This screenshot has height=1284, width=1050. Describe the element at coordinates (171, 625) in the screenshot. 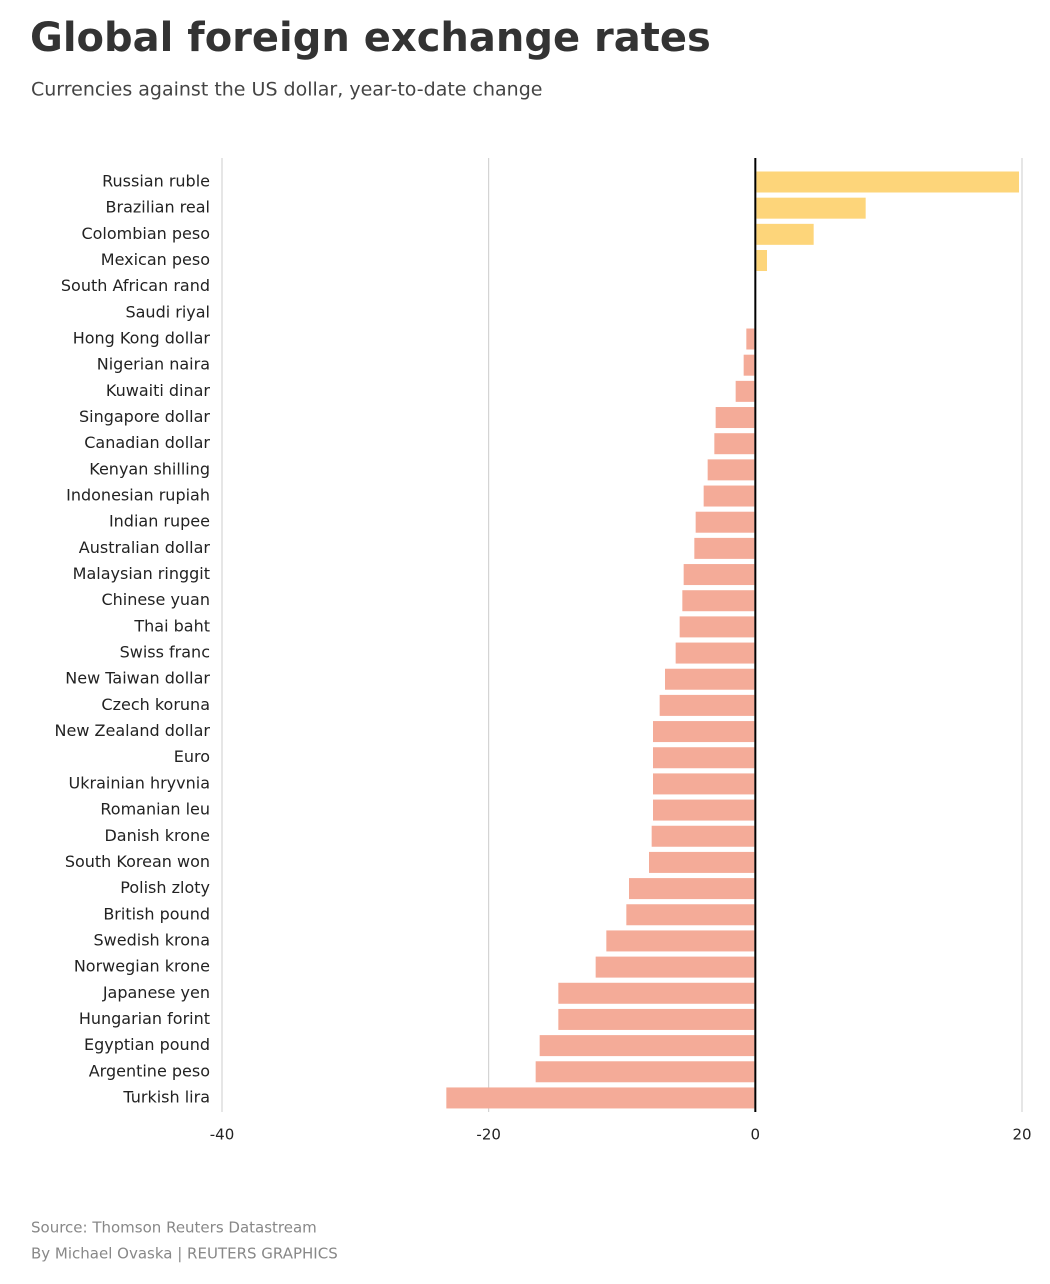

I see `y-tick-label: Thai baht` at that location.